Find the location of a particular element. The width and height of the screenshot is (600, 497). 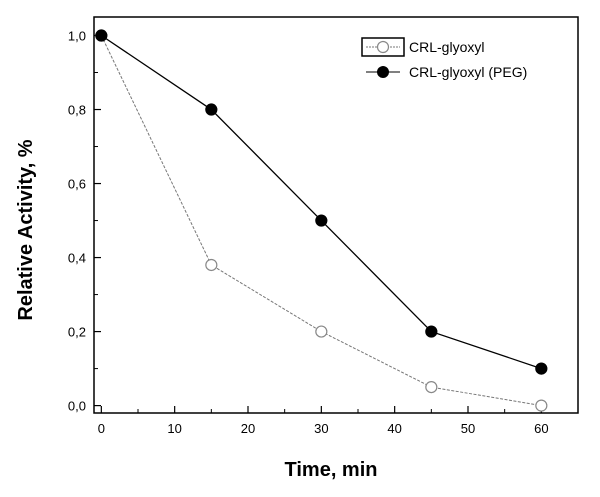

legend-swatch-box is located at coordinates (383, 47).